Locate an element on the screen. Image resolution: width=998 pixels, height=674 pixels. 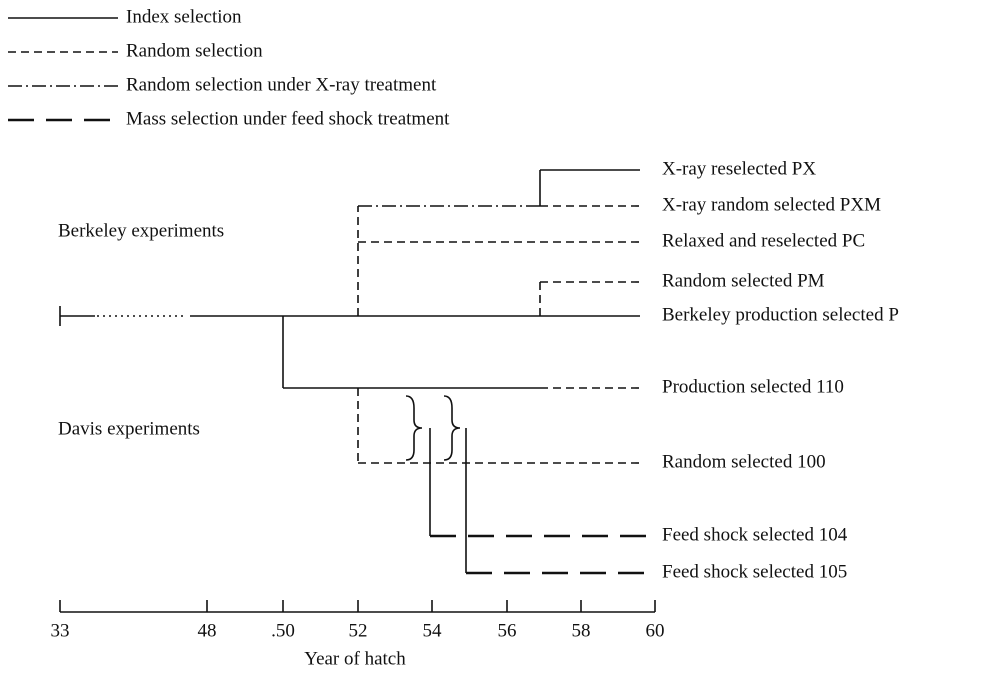
line-label: Relaxed and reselected PC is located at coordinates (763, 240).